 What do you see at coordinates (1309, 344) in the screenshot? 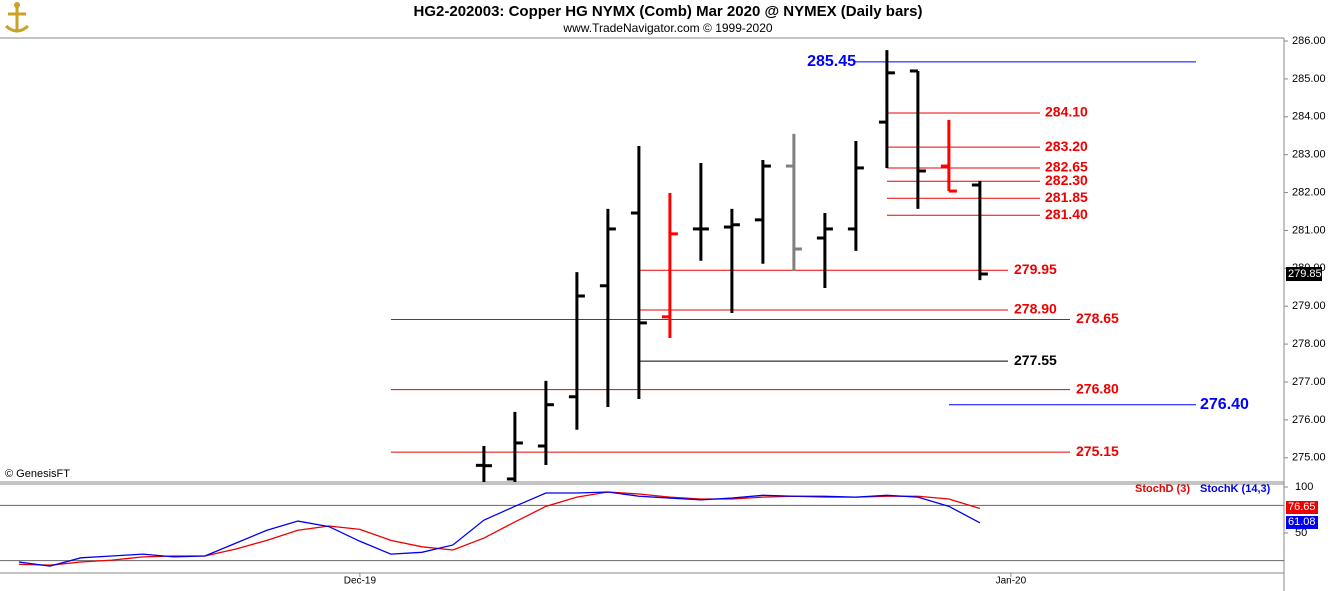
I see `y-tick-label: 278.00` at bounding box center [1309, 344].